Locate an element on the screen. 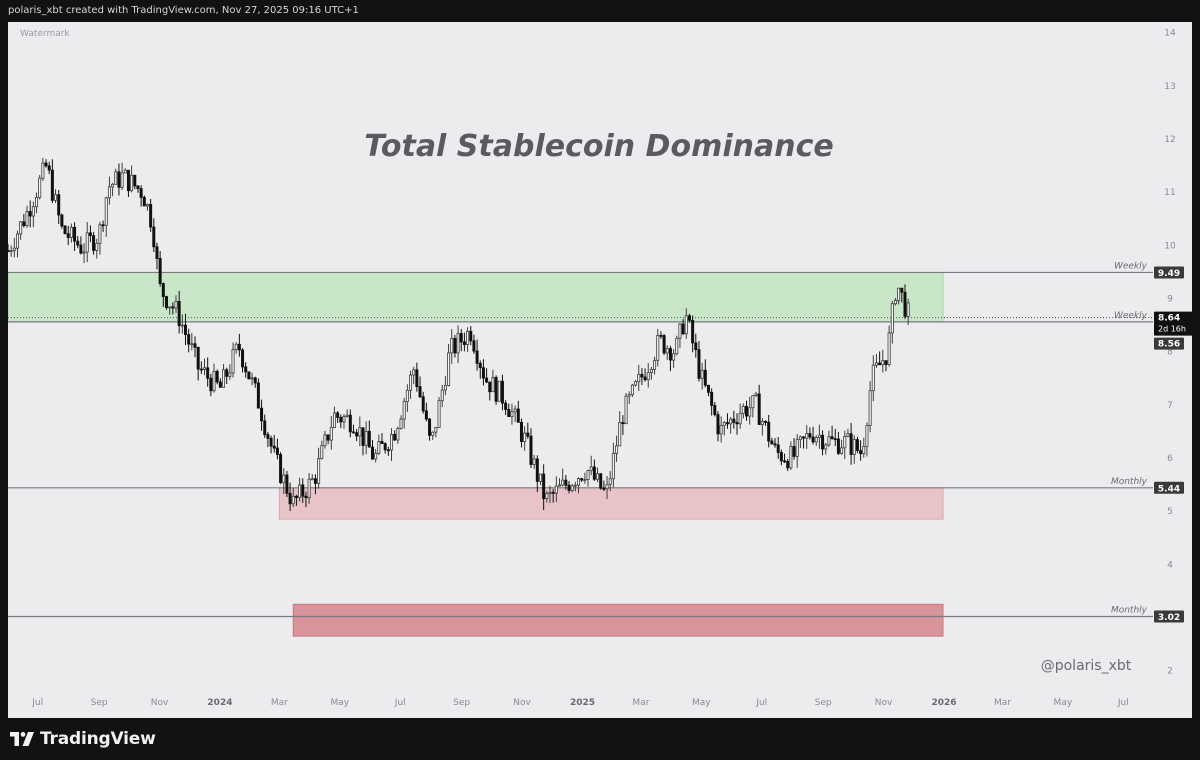 The height and width of the screenshot is (760, 1200). last-price-countdown: 2d 16h is located at coordinates (1172, 329).